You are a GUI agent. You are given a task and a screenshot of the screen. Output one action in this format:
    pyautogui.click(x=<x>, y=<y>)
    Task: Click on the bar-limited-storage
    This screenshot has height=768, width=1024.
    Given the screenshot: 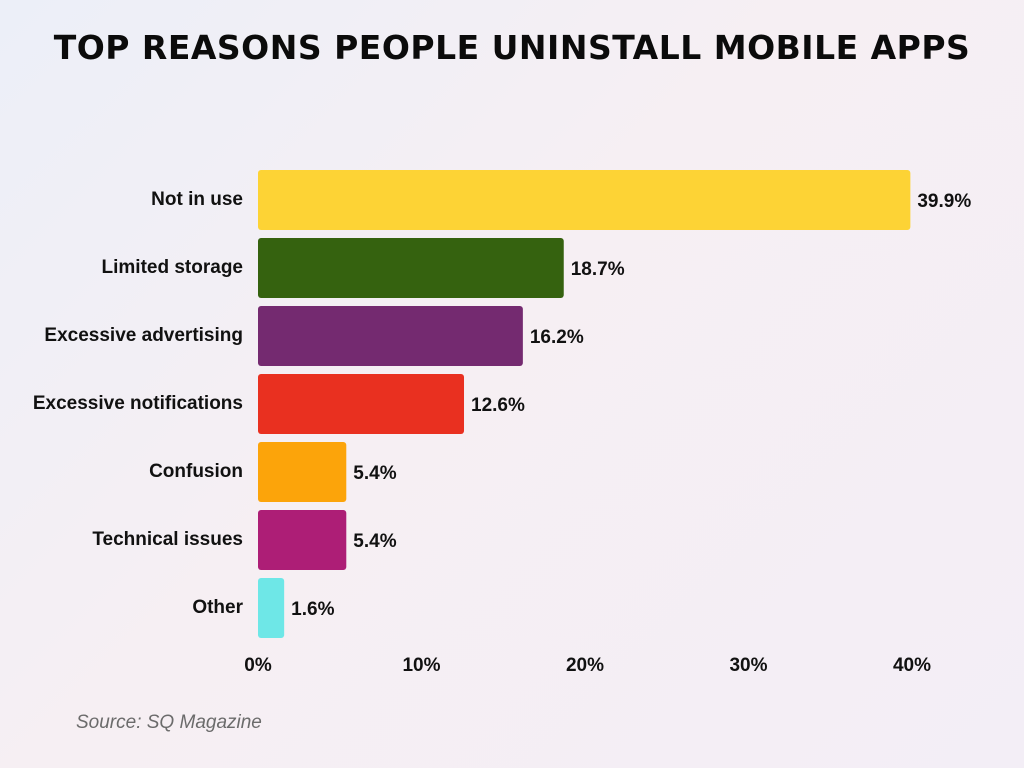 What is the action you would take?
    pyautogui.click(x=411, y=268)
    